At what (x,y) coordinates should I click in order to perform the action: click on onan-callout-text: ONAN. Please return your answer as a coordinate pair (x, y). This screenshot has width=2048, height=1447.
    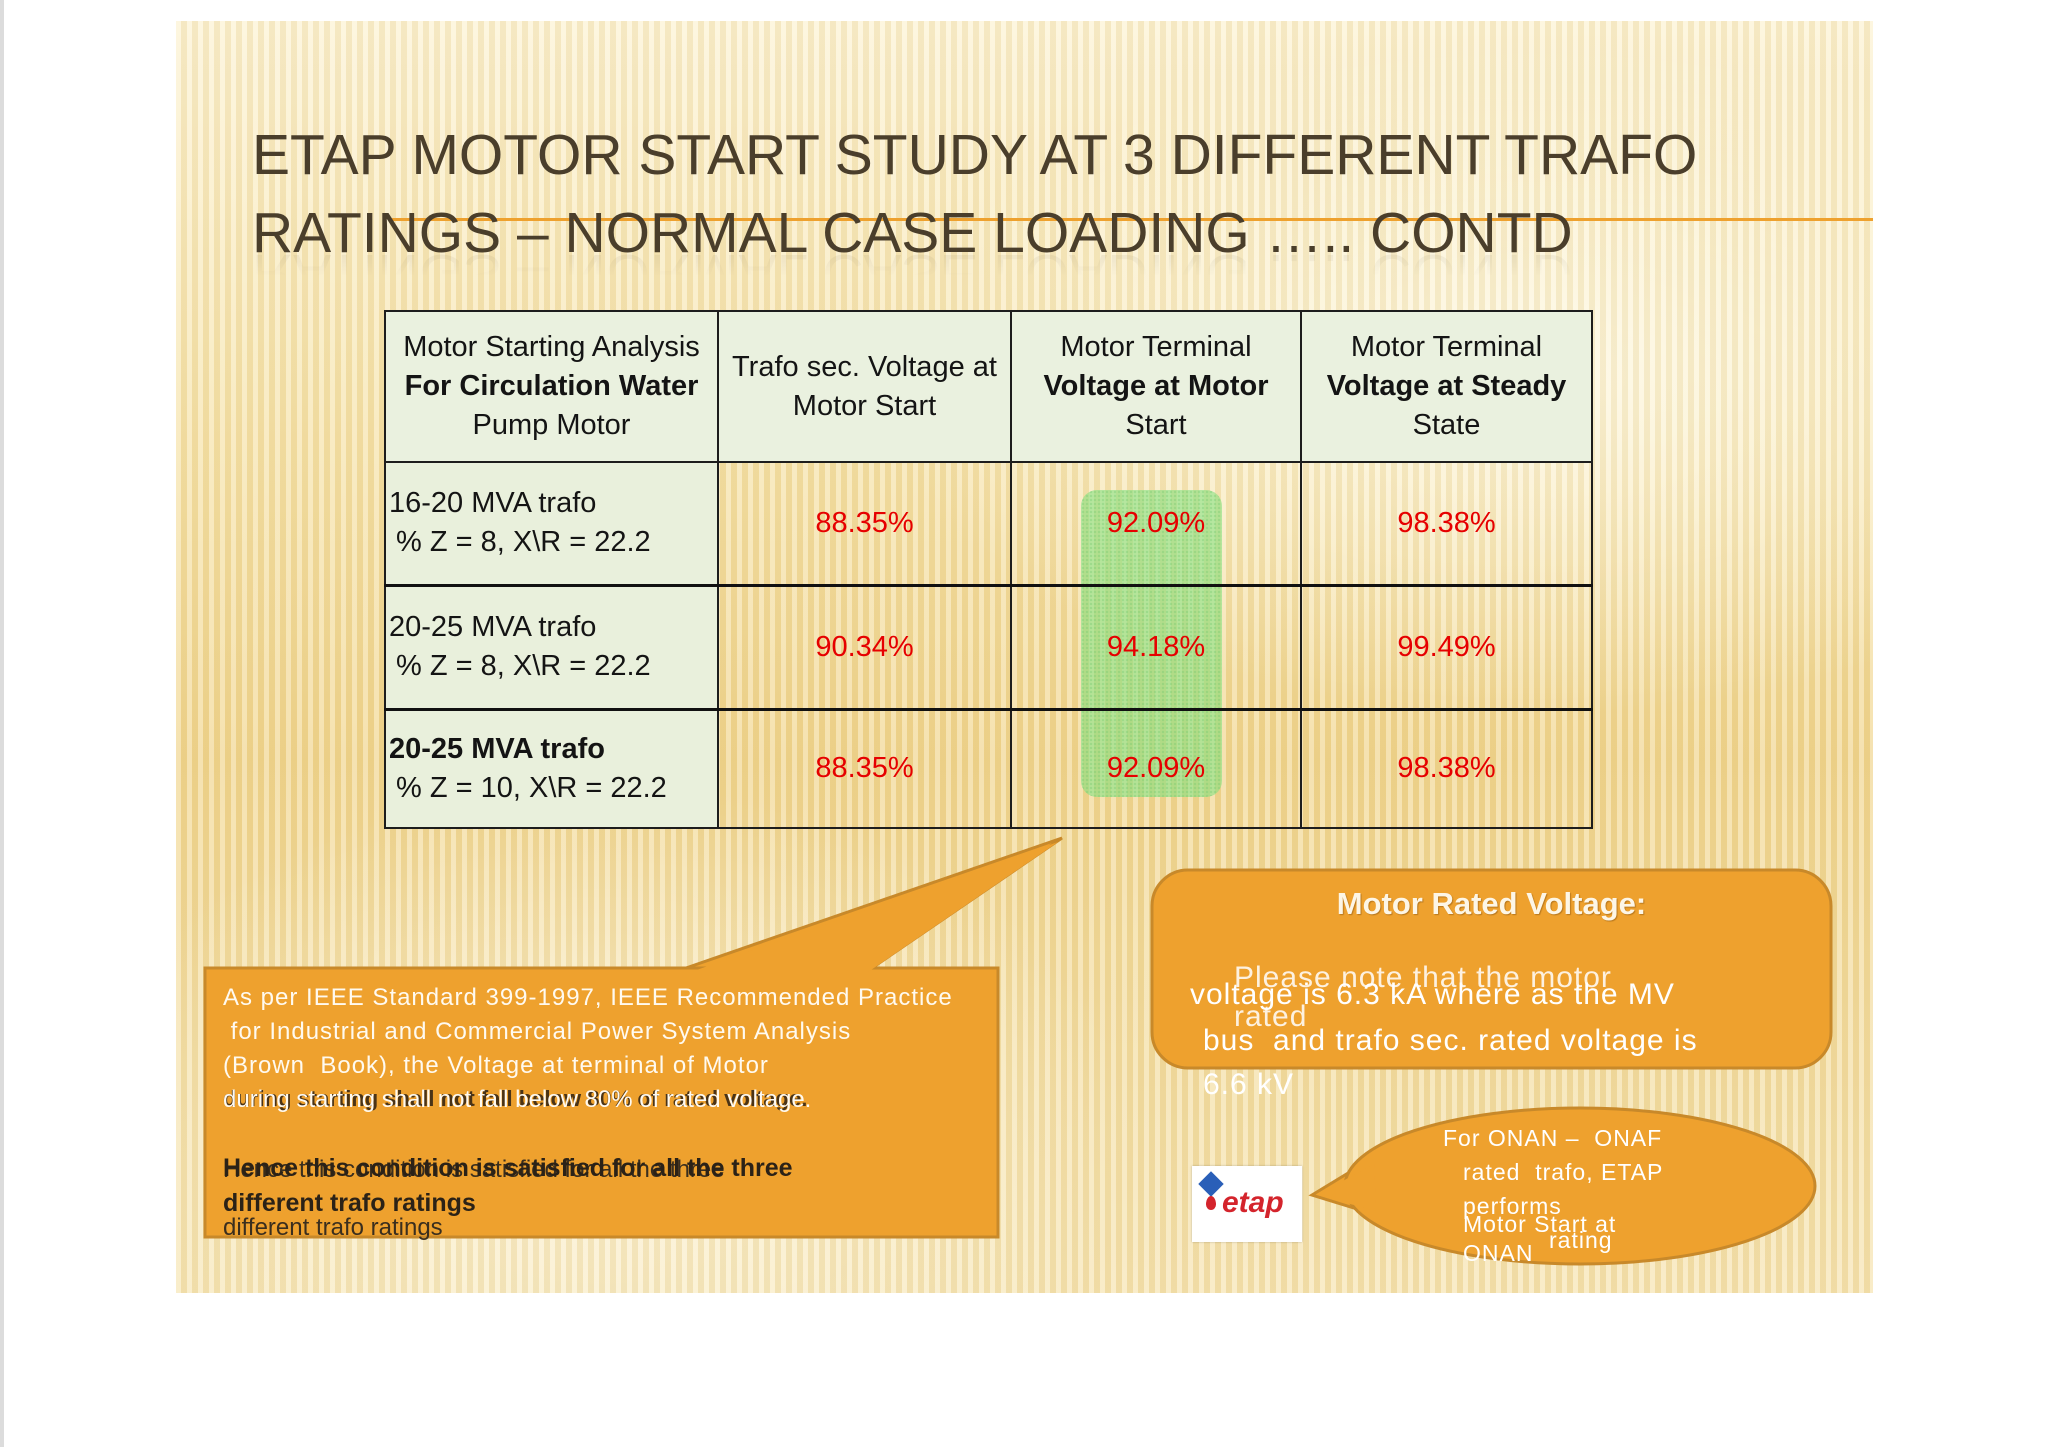
    Looking at the image, I should click on (1498, 1253).